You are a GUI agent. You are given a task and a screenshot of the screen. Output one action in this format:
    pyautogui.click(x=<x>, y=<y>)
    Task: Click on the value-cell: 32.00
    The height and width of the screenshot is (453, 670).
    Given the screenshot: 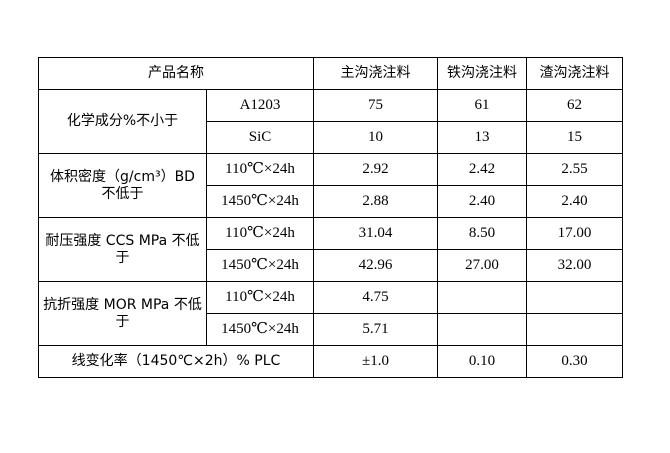 What is the action you would take?
    pyautogui.click(x=574, y=265)
    